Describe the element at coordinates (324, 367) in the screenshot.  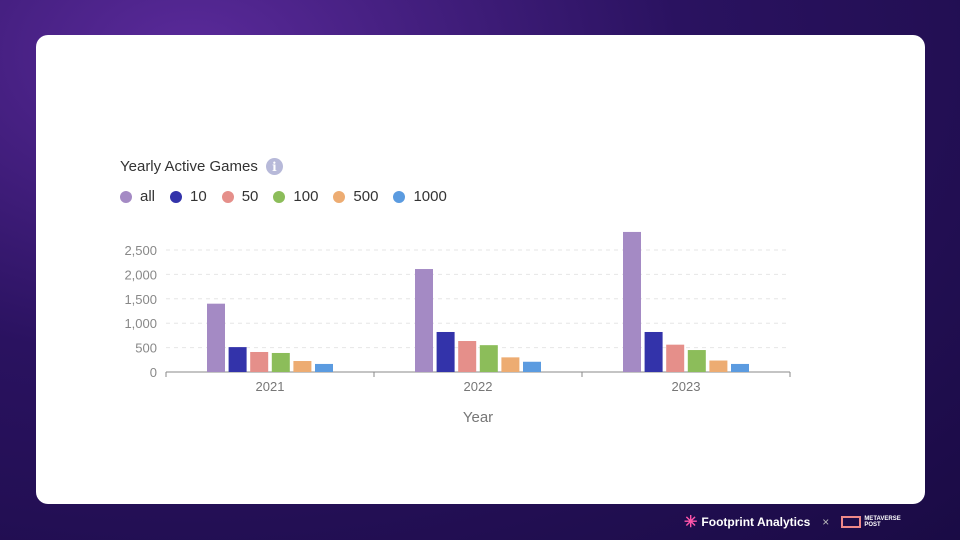
I see `bar-1000-2021` at that location.